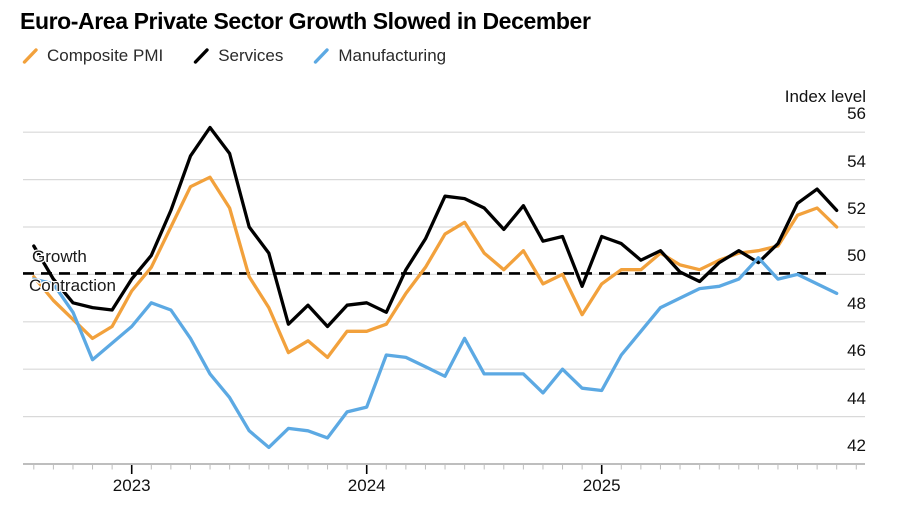 This screenshot has height=510, width=900. I want to click on legend-label: Manufacturing, so click(392, 55).